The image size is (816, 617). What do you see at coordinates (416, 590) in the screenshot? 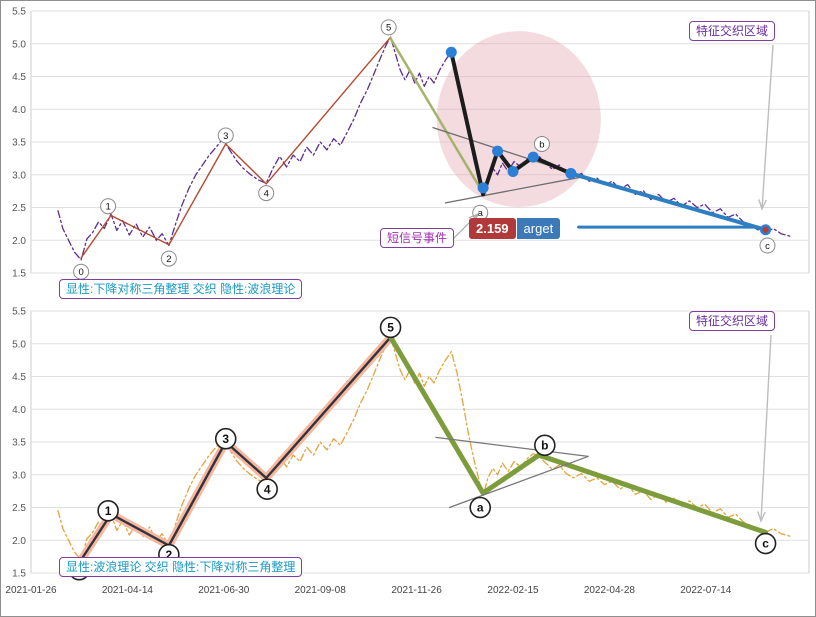
I see `x-tick-label: 2021-11-26` at bounding box center [416, 590].